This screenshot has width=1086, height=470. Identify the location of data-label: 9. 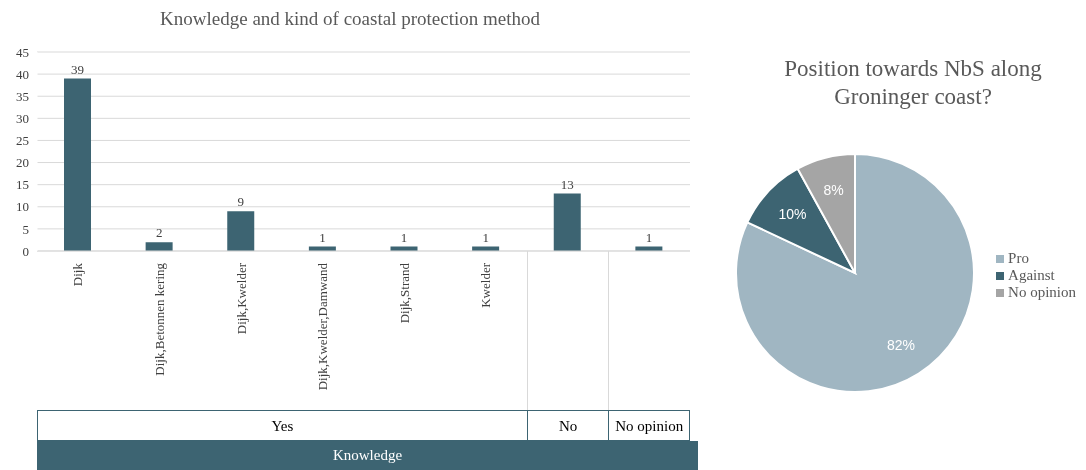
(240, 202).